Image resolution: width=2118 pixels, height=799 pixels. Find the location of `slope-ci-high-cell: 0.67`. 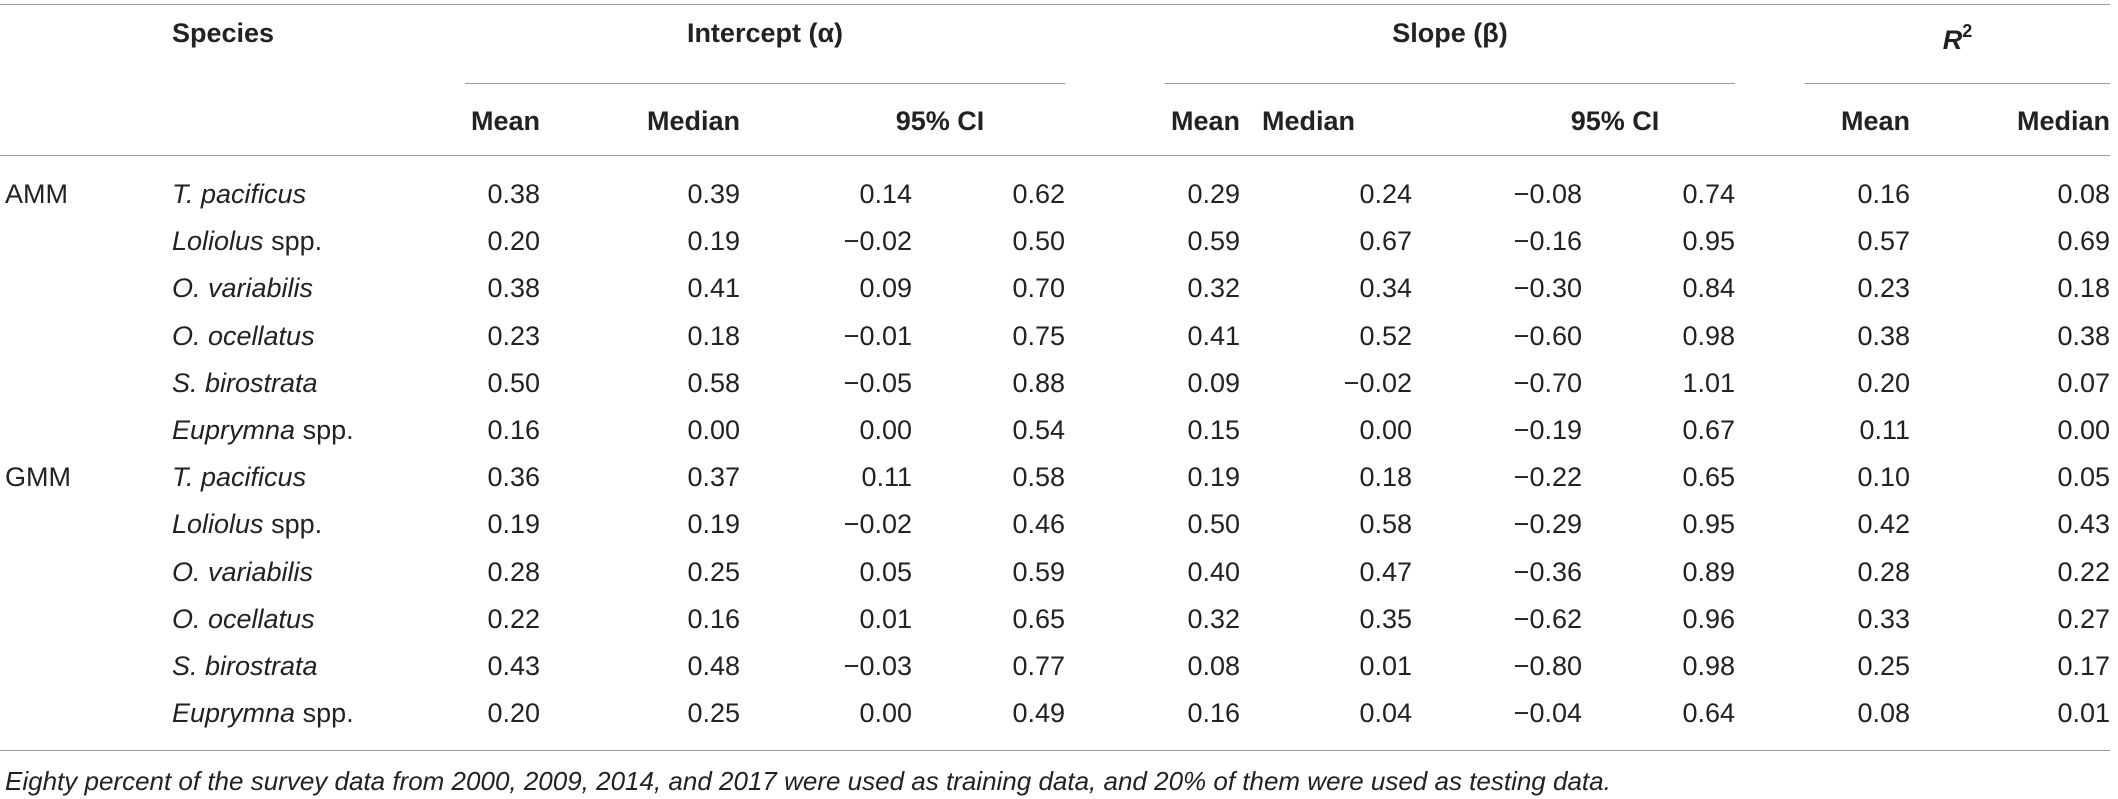

slope-ci-high-cell: 0.67 is located at coordinates (1708, 430).